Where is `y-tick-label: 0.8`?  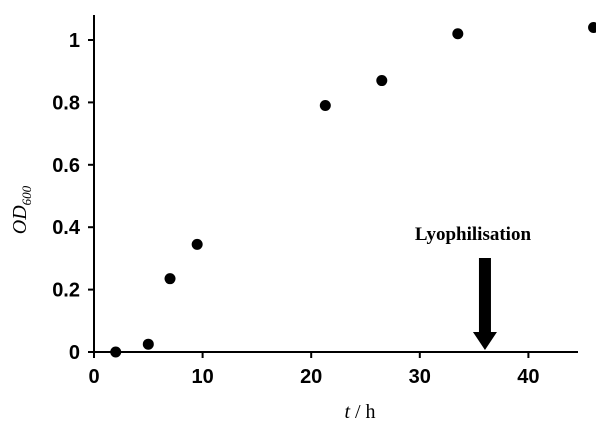
y-tick-label: 0.8 is located at coordinates (66, 103).